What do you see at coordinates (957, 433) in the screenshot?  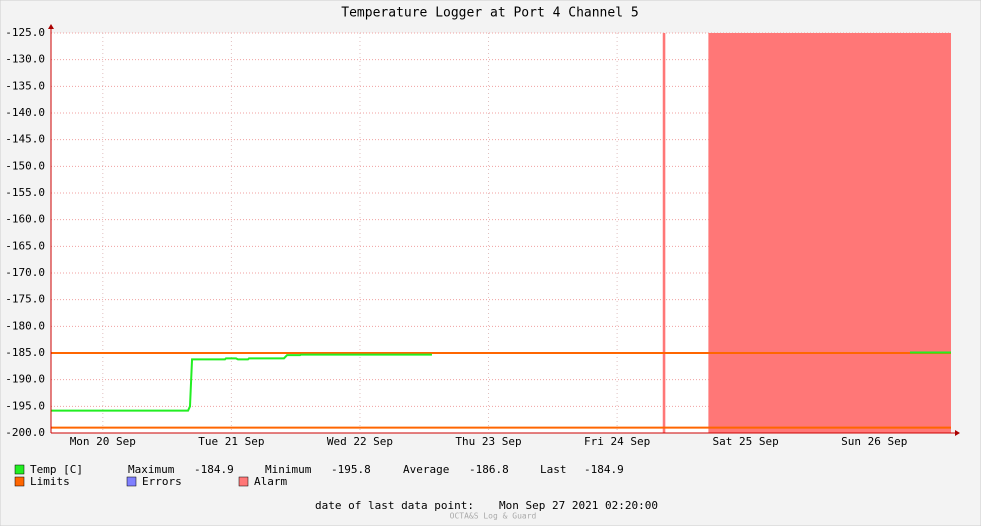 I see `x-arrow` at bounding box center [957, 433].